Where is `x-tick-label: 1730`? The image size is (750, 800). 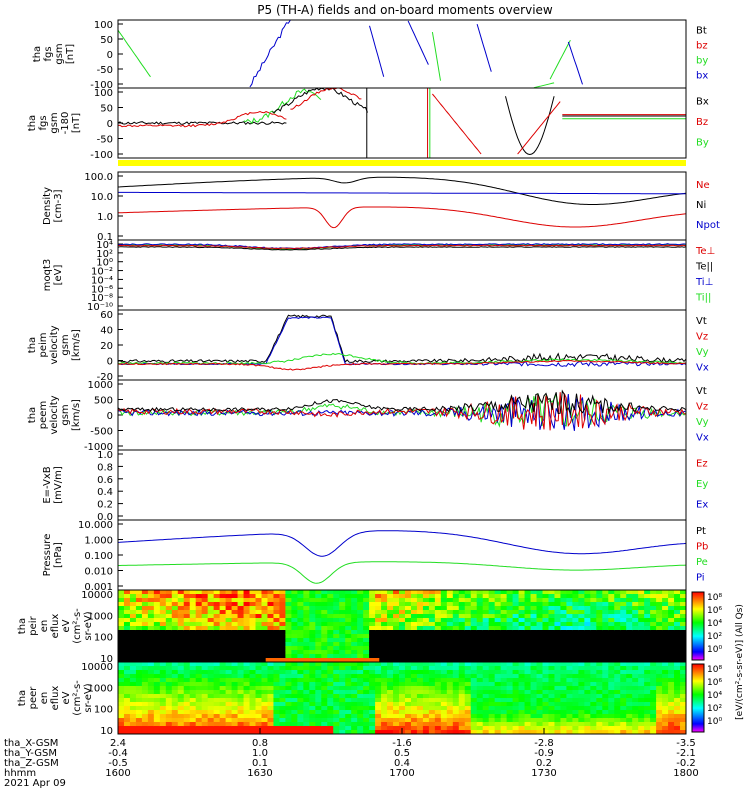
x-tick-label: 1730 is located at coordinates (543, 773).